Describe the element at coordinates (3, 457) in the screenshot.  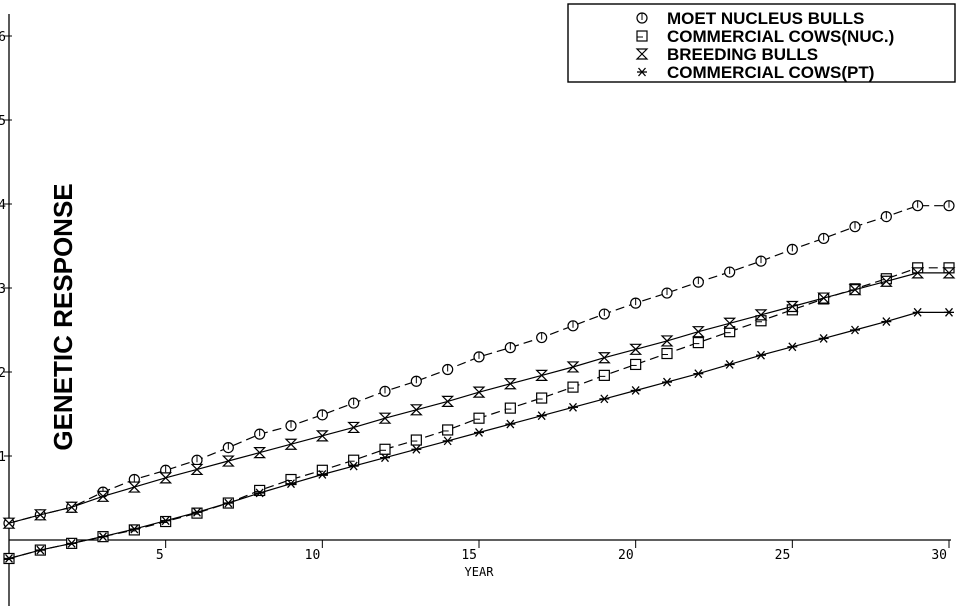
I see `y-tick-label: 1` at that location.